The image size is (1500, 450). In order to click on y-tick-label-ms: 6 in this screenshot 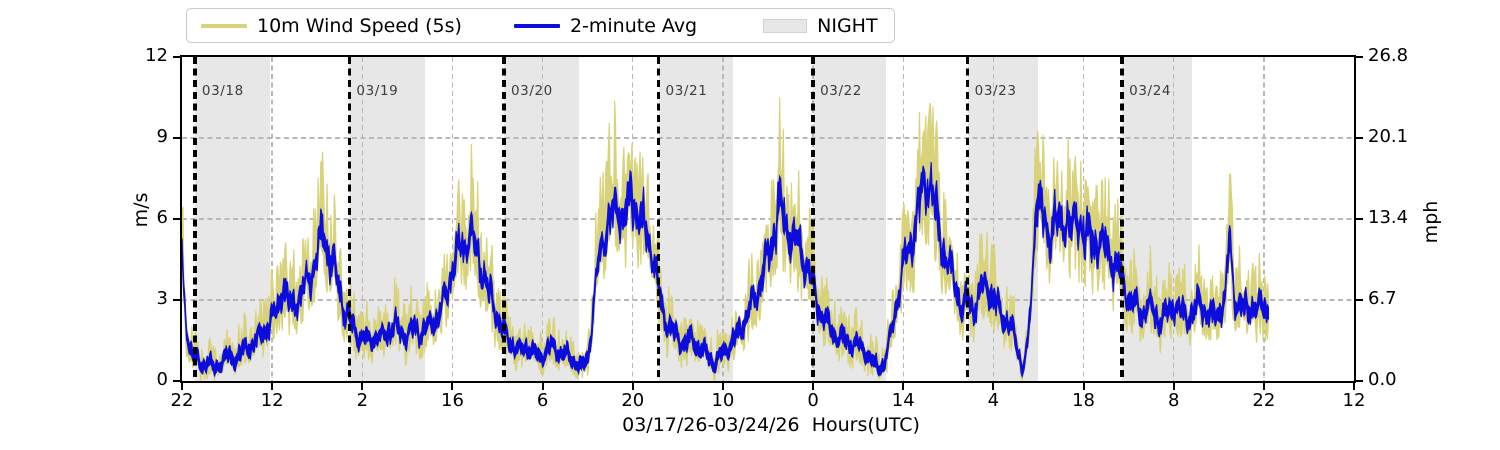, I will do `click(162, 217)`.